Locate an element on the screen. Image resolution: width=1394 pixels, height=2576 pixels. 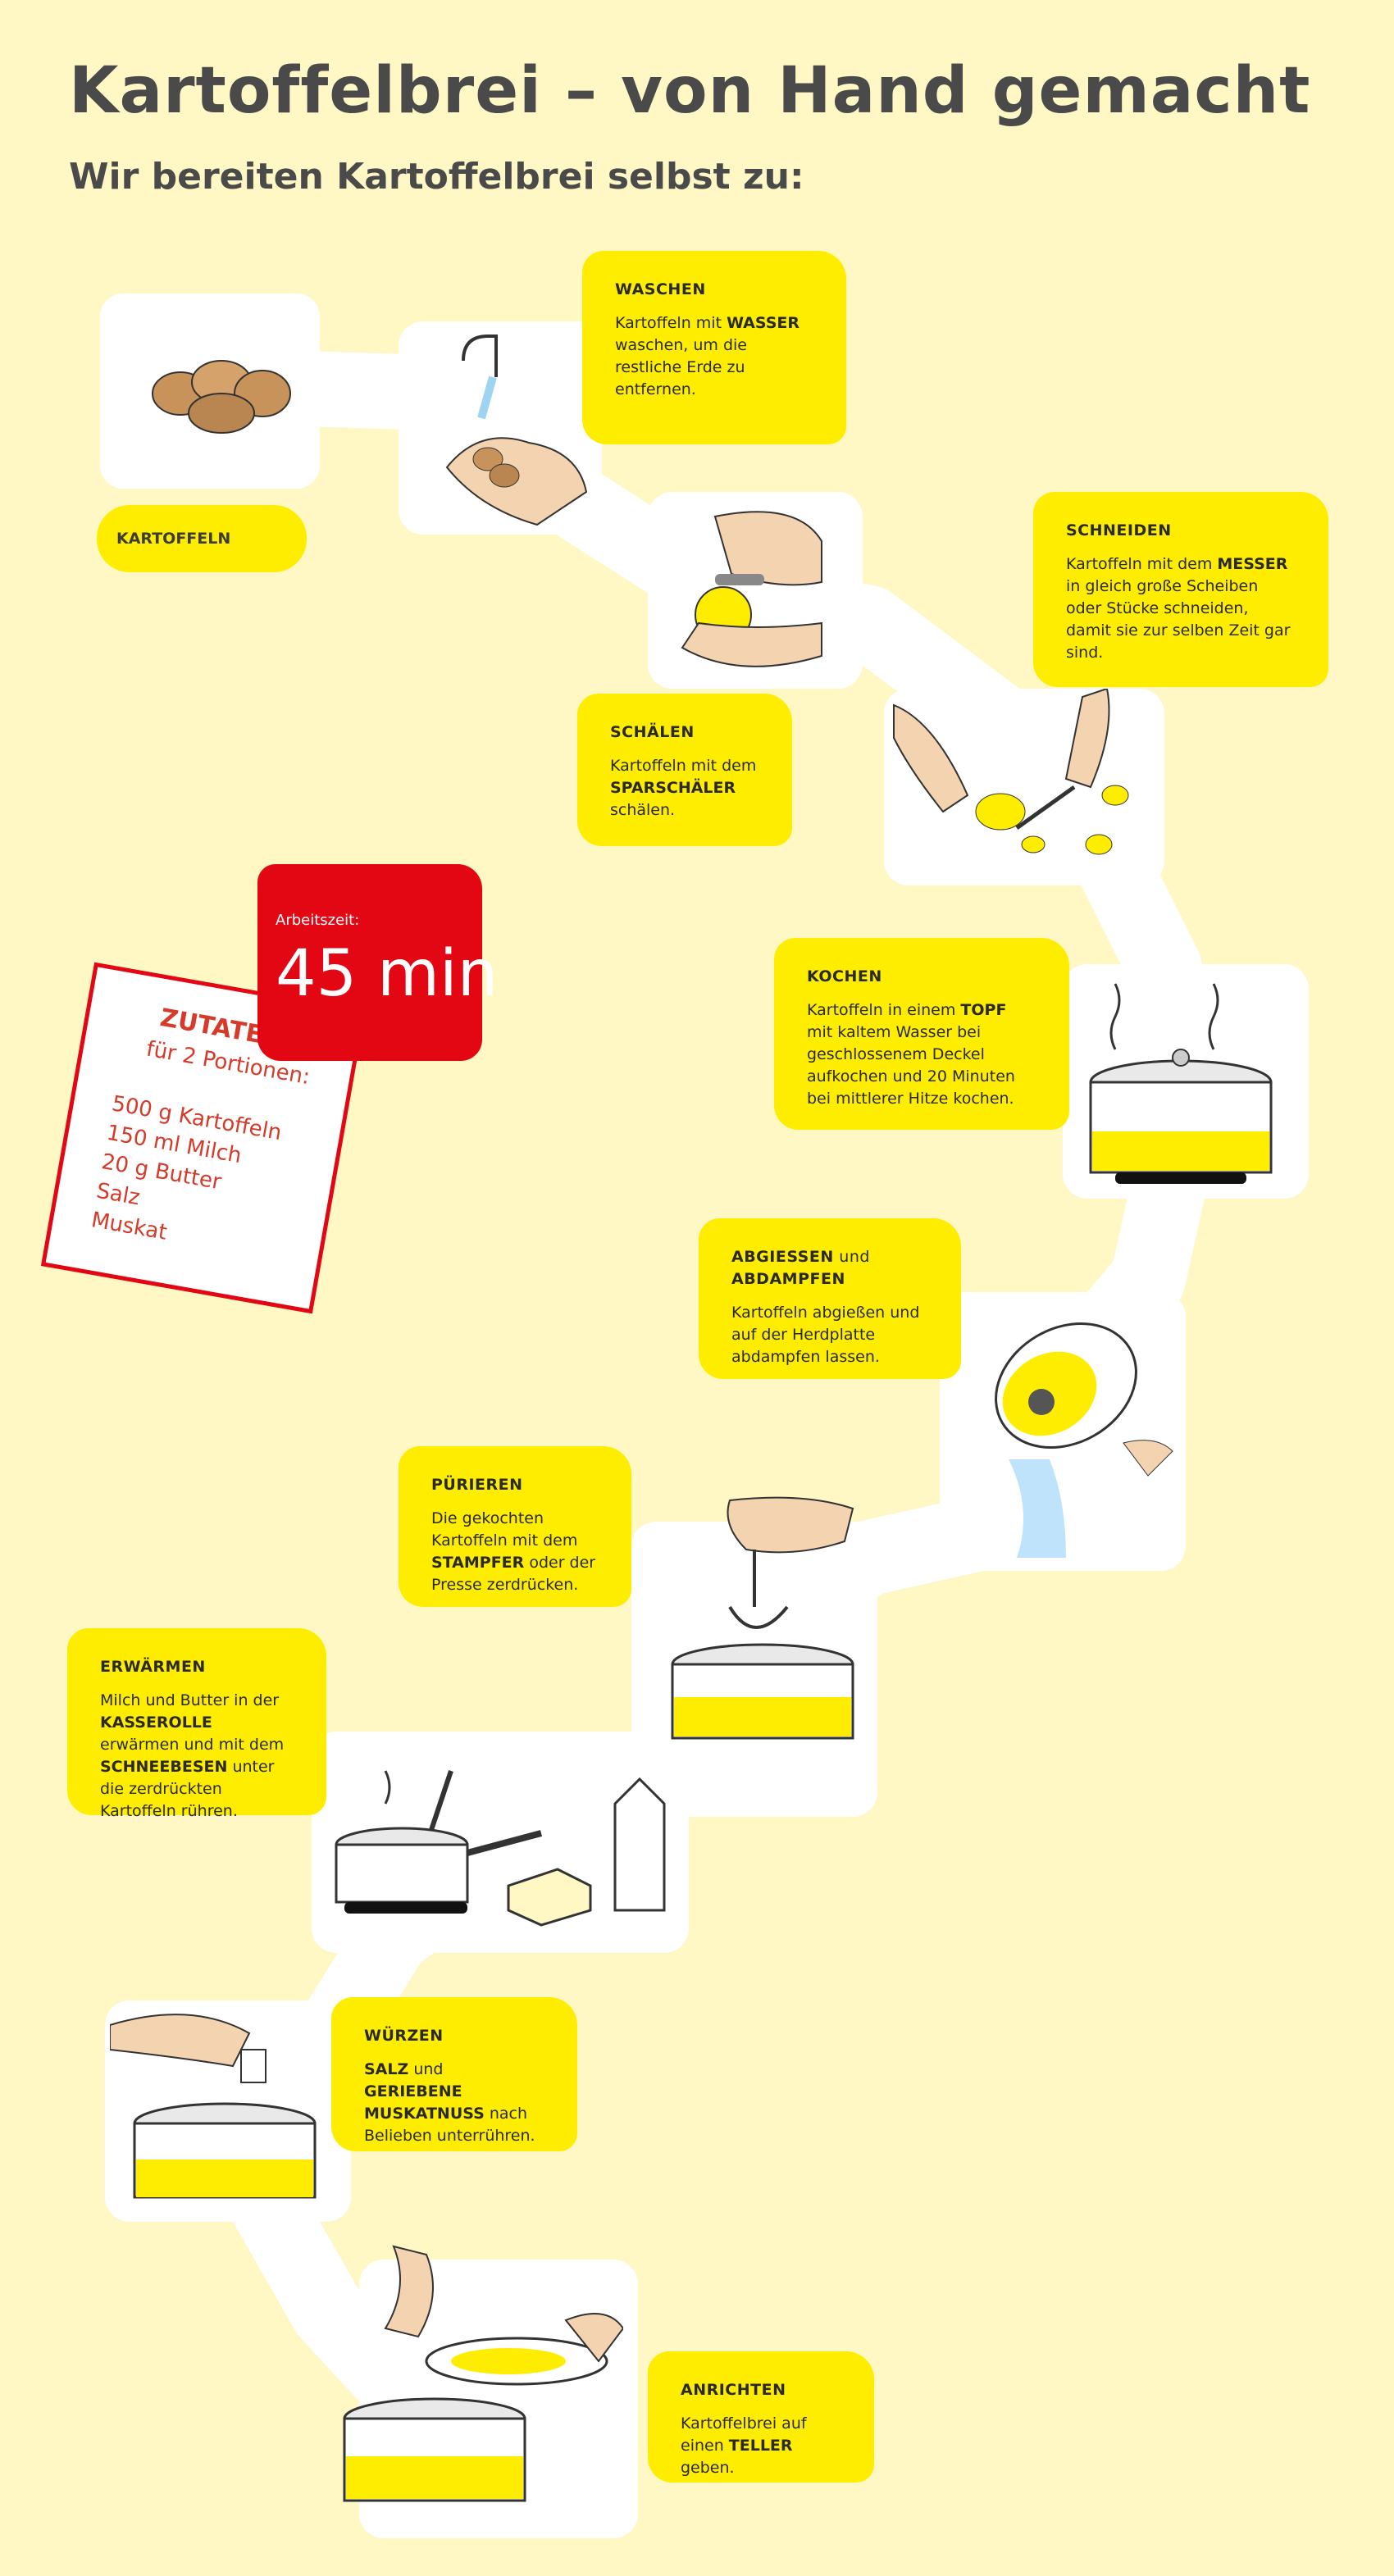
start-label-text: KARTOFFELN is located at coordinates (173, 539).